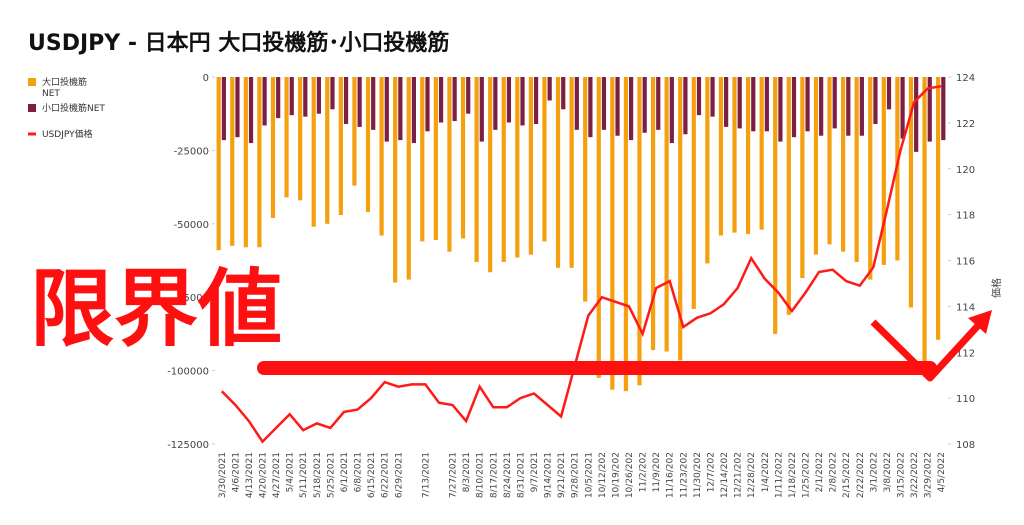  What do you see at coordinates (793, 475) in the screenshot?
I see `x-tick-label: 1/18/2022` at bounding box center [793, 475].